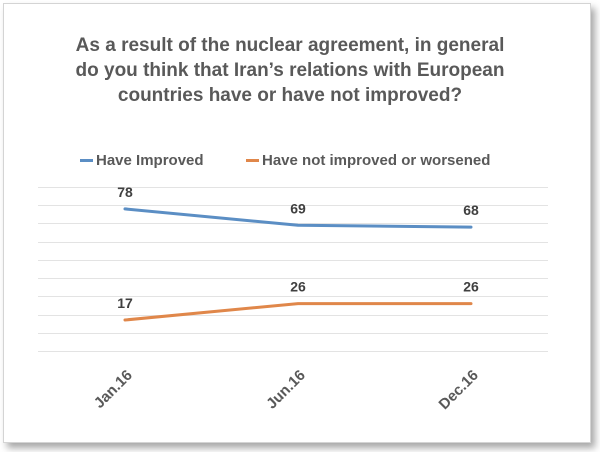  What do you see at coordinates (113, 389) in the screenshot?
I see `x-tick-label: Jan.16` at bounding box center [113, 389].